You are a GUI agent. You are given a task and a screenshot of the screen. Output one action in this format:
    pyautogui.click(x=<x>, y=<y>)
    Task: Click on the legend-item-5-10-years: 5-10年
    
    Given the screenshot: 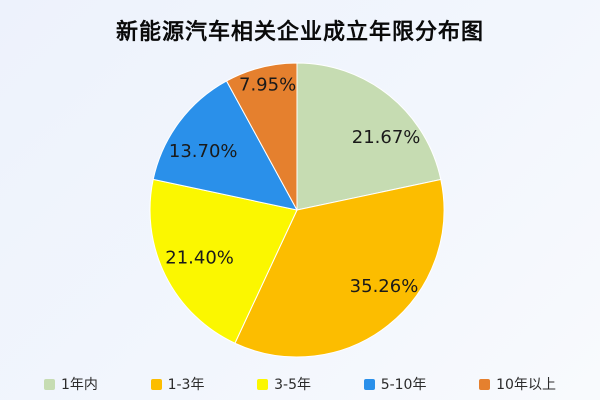 What is the action you would take?
    pyautogui.click(x=395, y=384)
    